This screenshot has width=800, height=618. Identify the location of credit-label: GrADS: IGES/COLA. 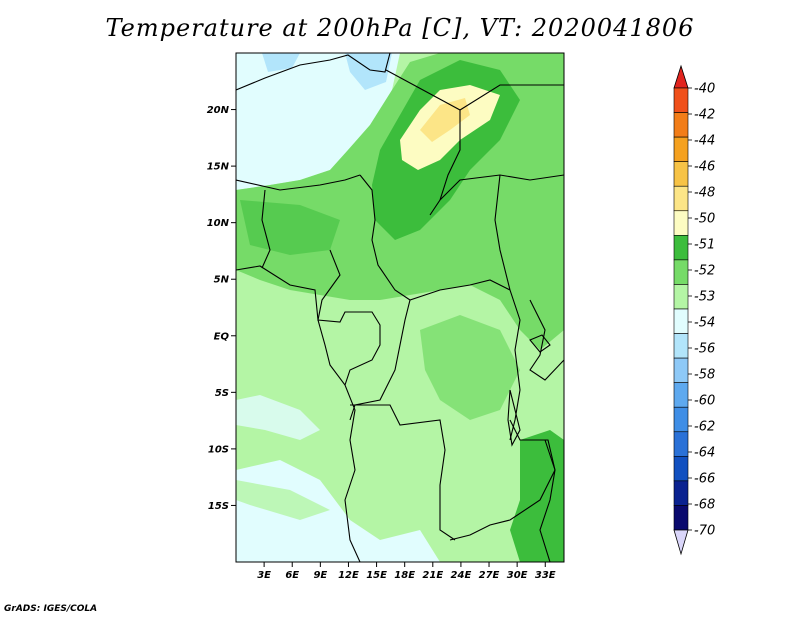
(51, 609).